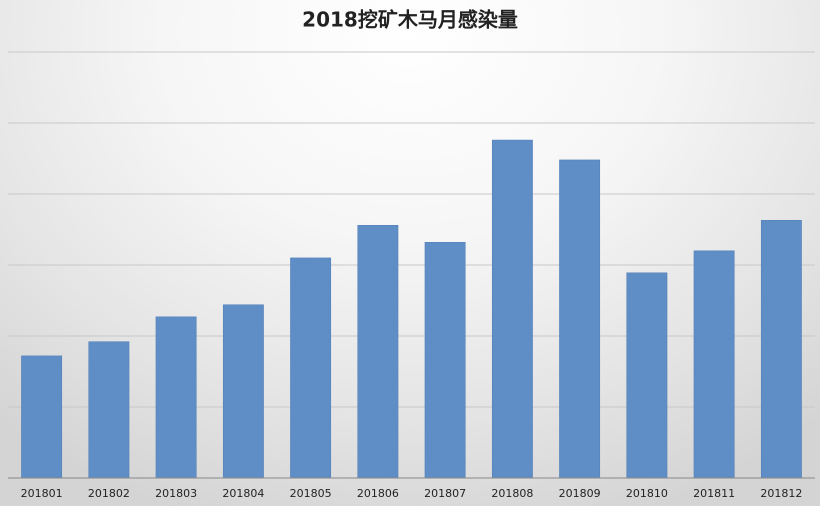 This screenshot has height=506, width=820. Describe the element at coordinates (311, 493) in the screenshot. I see `x-tick-label: 201805` at that location.